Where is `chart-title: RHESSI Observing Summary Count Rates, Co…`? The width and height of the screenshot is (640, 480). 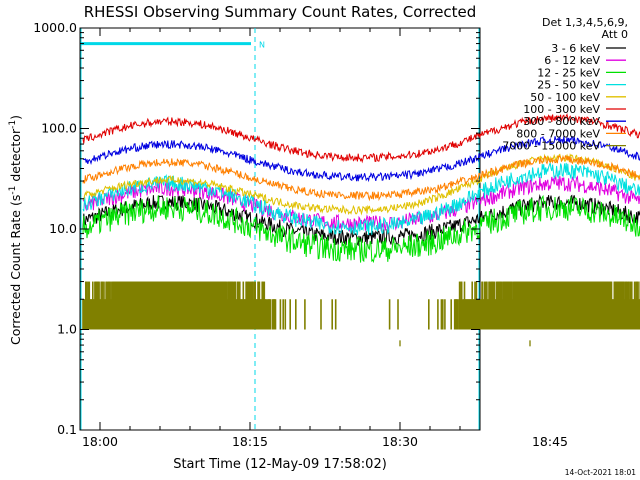
chart-title: RHESSI Observing Summary Count Rates, Co… is located at coordinates (280, 12).